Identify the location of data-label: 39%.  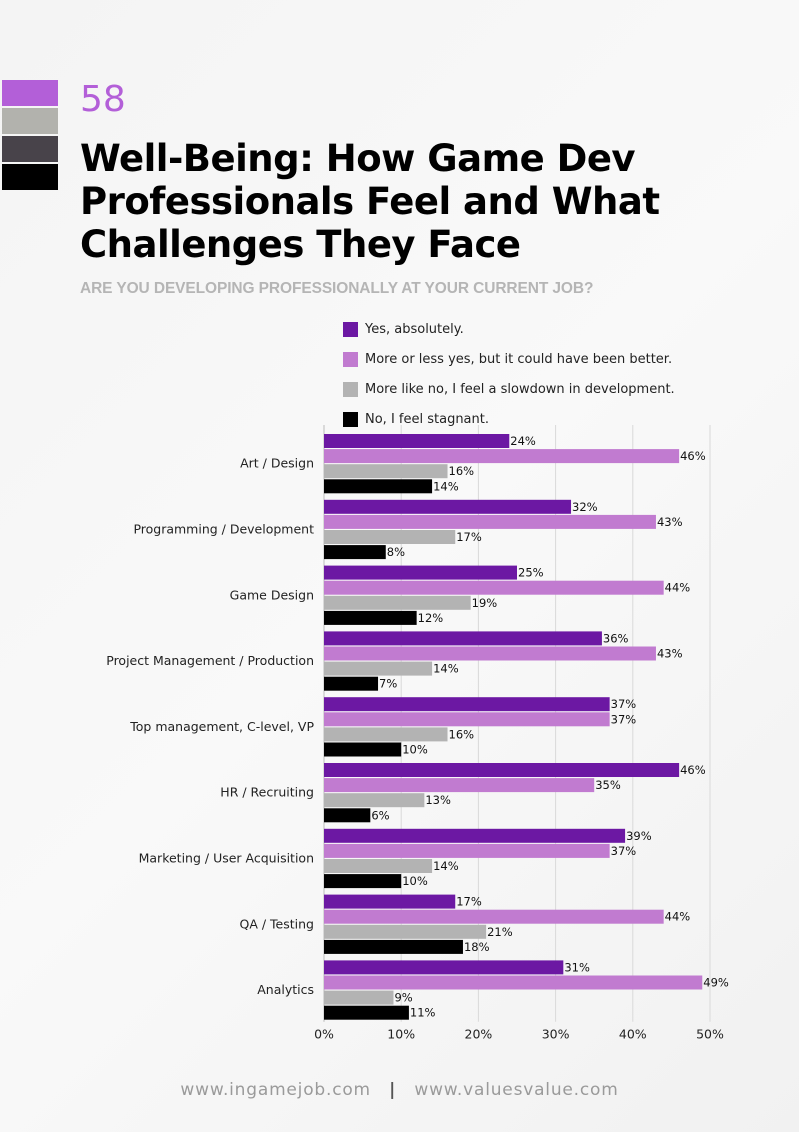
(639, 836).